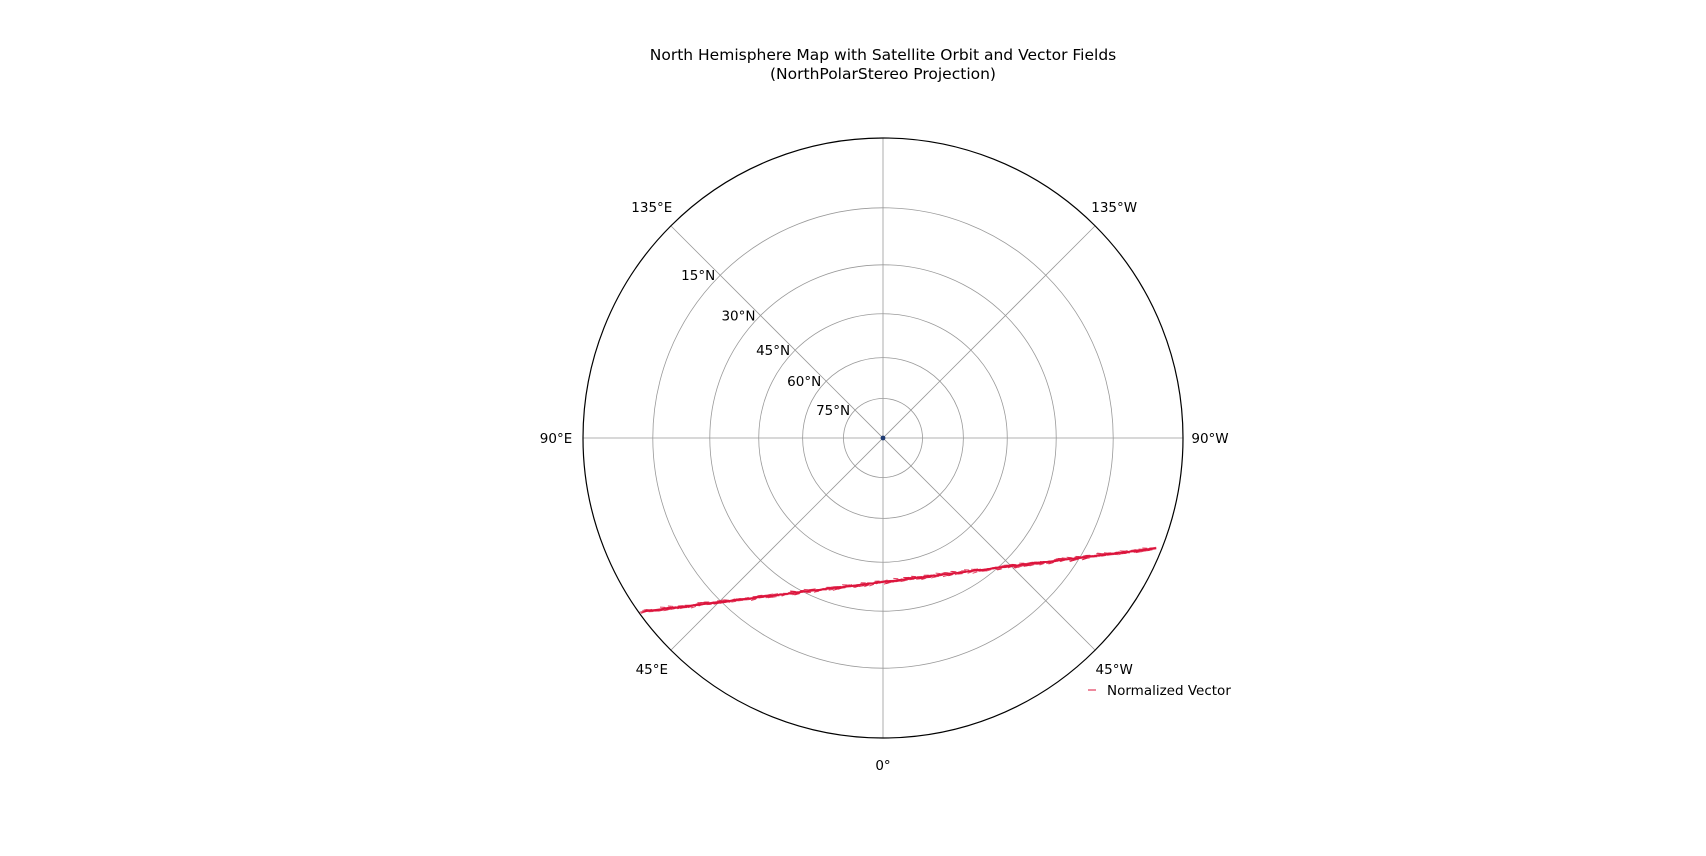 This screenshot has height=856, width=1706. What do you see at coordinates (1114, 208) in the screenshot?
I see `lon-label: 135°W` at bounding box center [1114, 208].